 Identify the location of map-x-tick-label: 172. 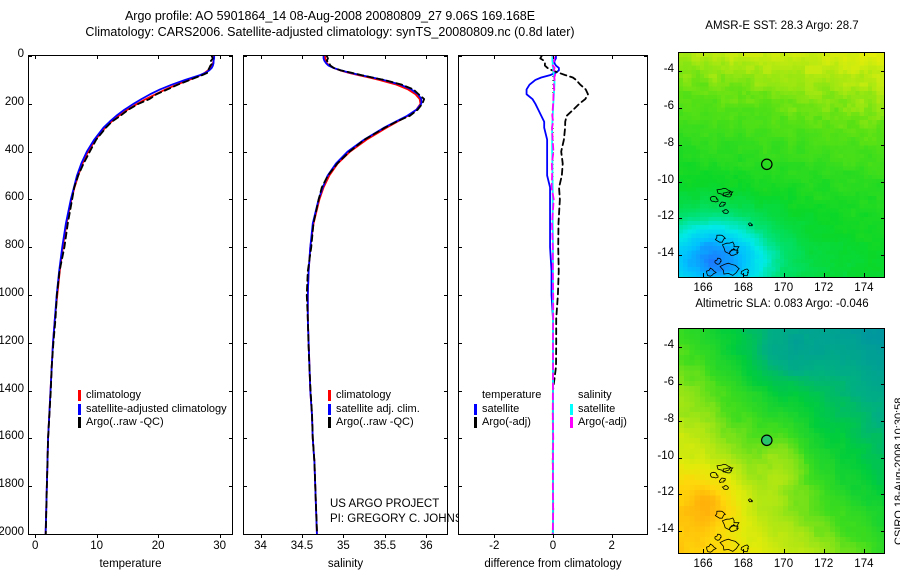
(824, 288).